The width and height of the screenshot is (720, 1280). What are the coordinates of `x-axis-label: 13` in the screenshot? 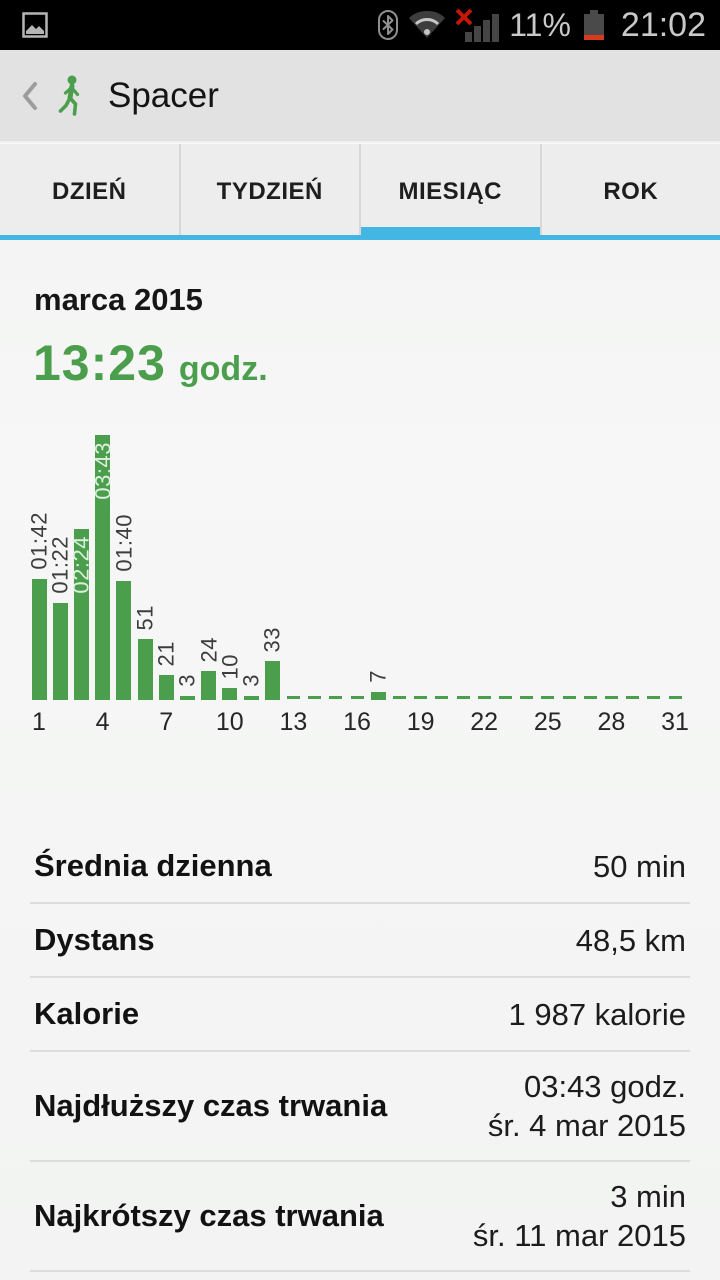 It's located at (293, 722).